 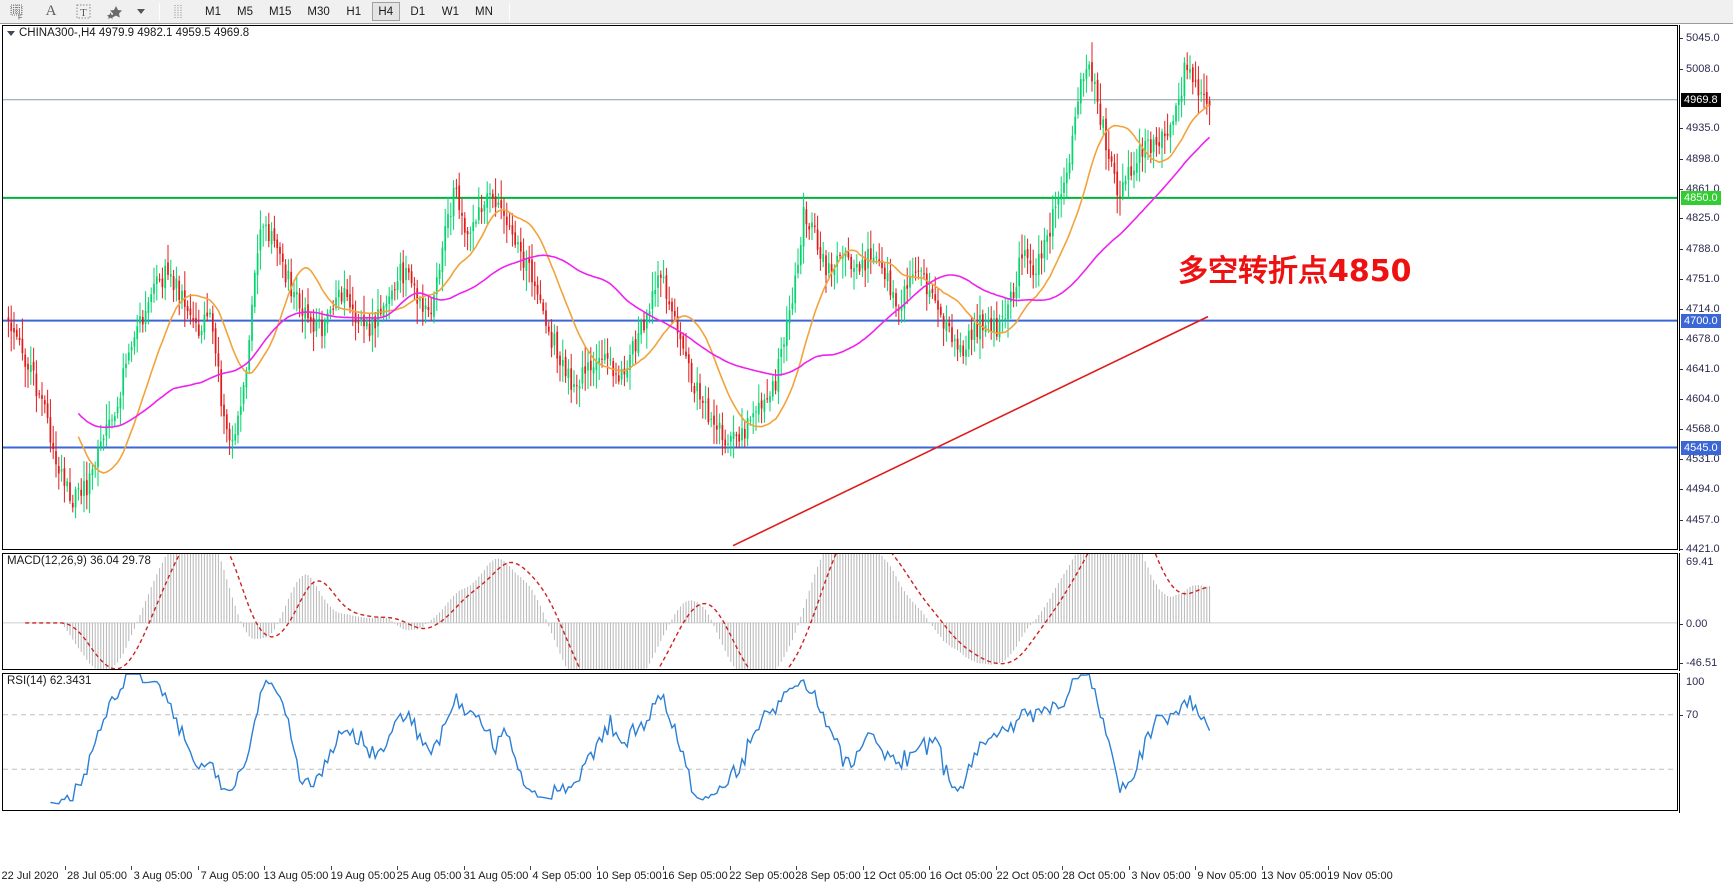 What do you see at coordinates (1701, 197) in the screenshot?
I see `price-badge: 4850.0` at bounding box center [1701, 197].